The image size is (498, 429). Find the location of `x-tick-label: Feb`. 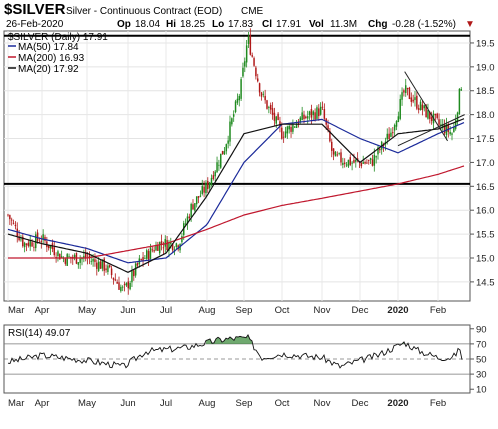

x-tick-label: Feb is located at coordinates (438, 310).